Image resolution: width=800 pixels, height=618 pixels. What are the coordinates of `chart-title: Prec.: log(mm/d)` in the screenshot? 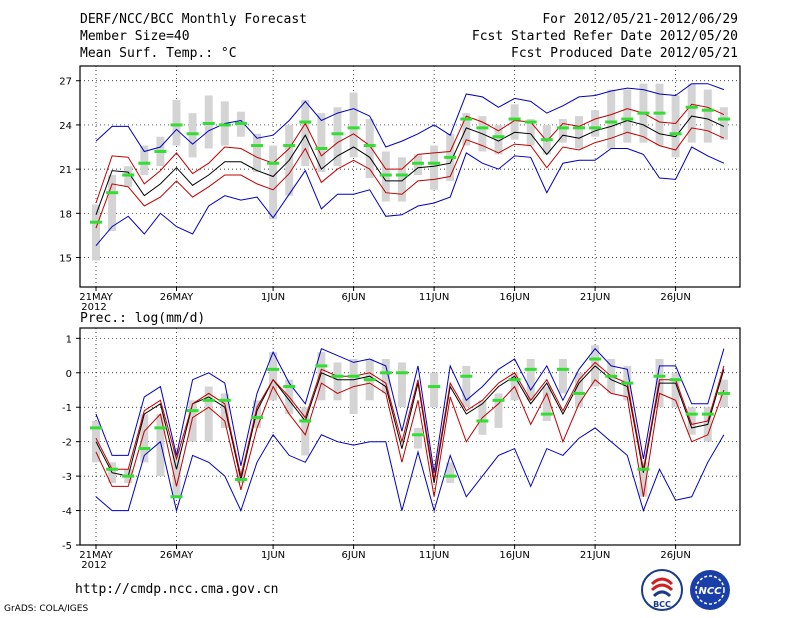 It's located at (142, 318).